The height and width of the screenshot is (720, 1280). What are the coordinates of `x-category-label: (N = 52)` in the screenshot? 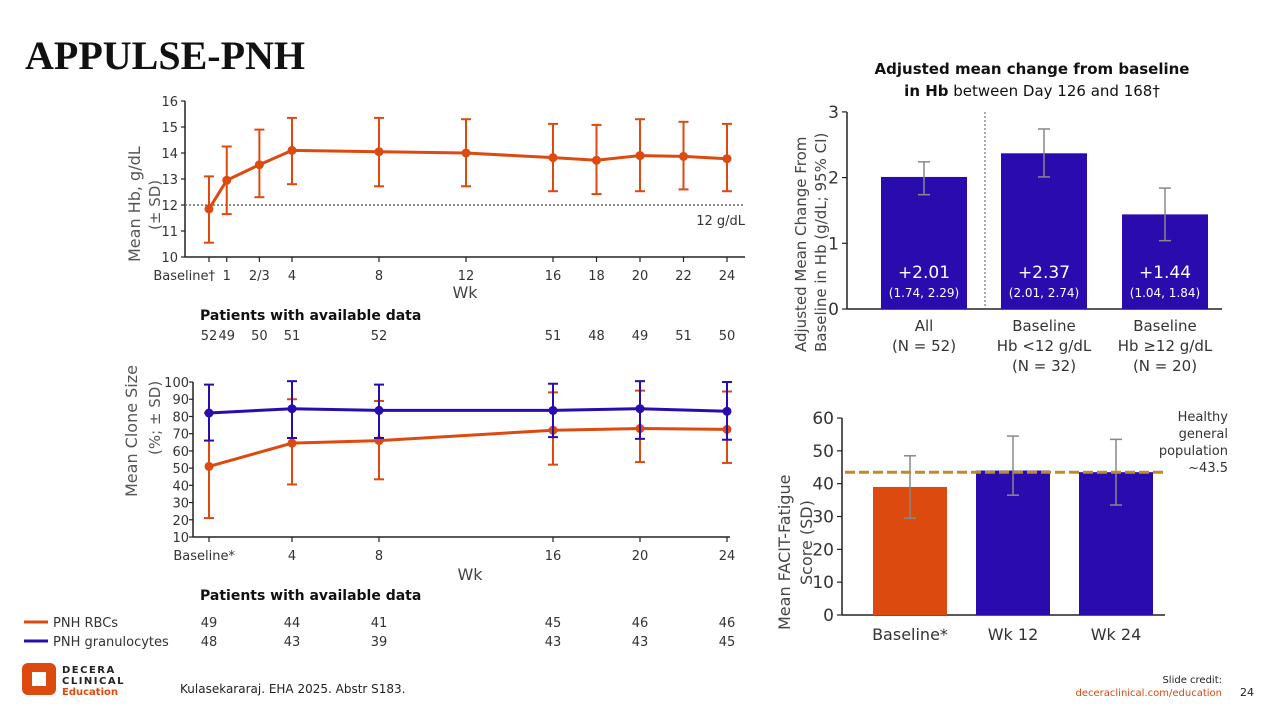 It's located at (924, 346).